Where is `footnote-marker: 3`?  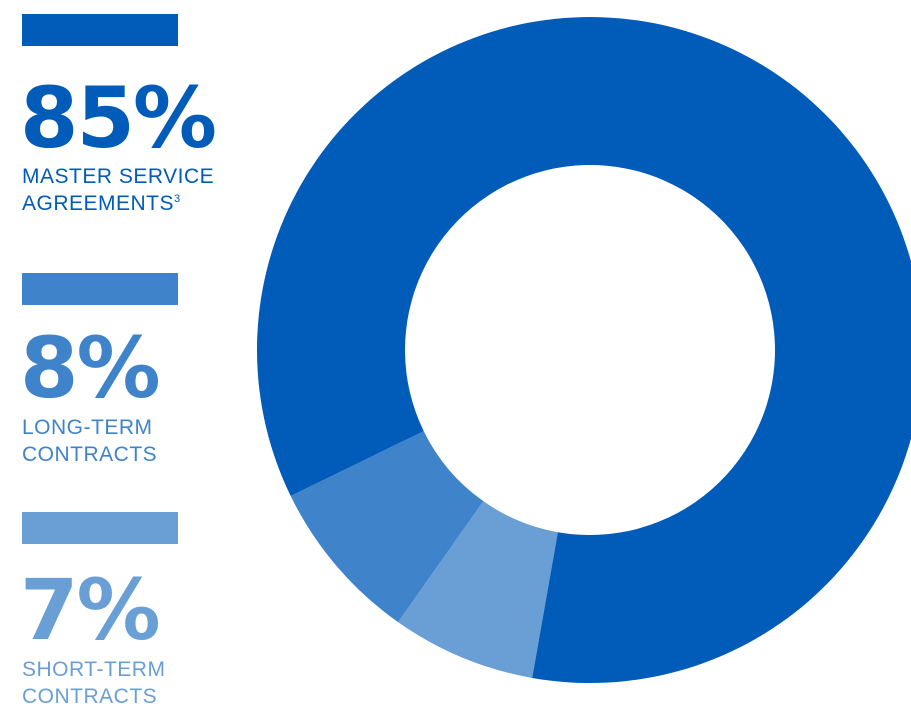
footnote-marker: 3 is located at coordinates (177, 199).